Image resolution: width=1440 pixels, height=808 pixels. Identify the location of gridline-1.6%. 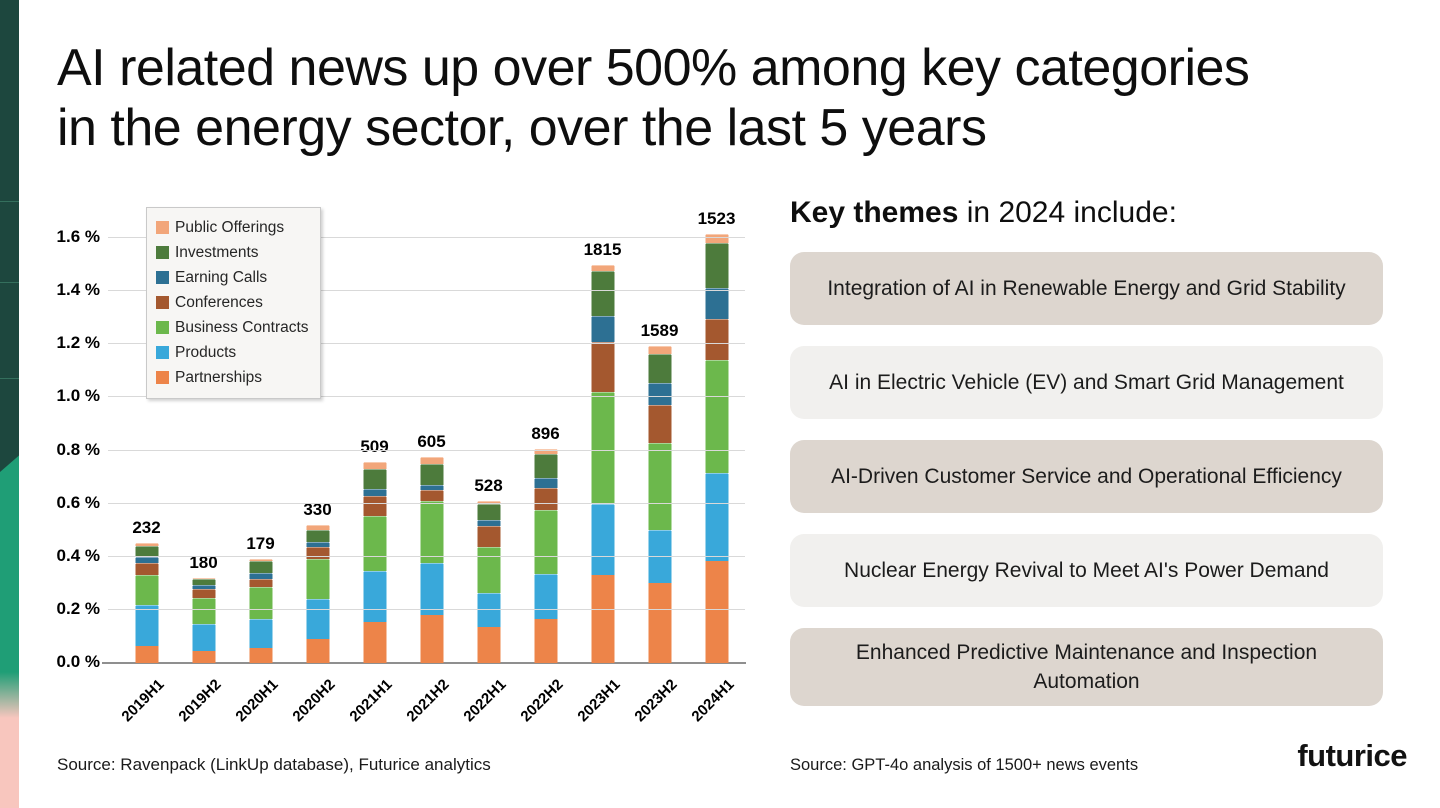
(426, 237).